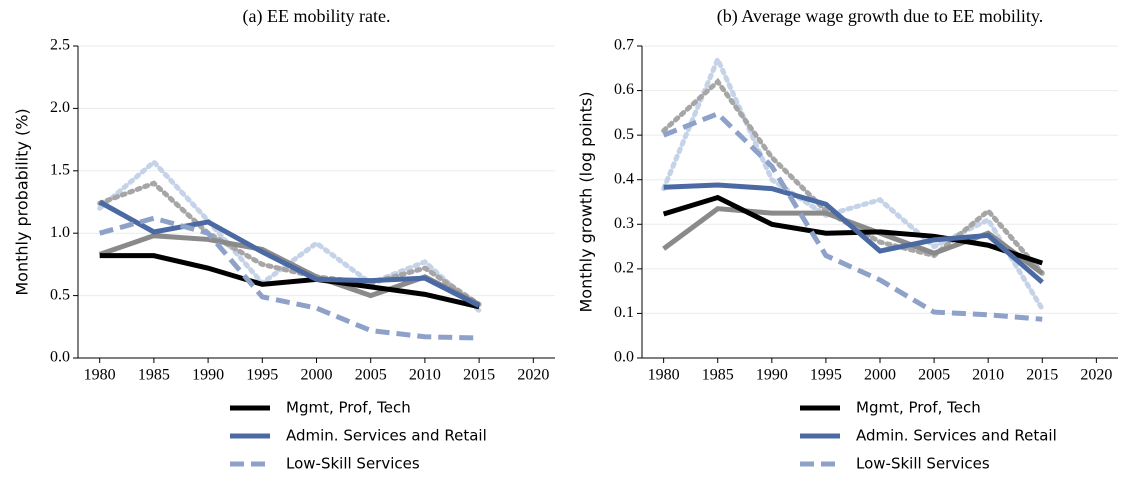  Describe the element at coordinates (624, 223) in the screenshot. I see `y-tick-label: 0.3` at that location.